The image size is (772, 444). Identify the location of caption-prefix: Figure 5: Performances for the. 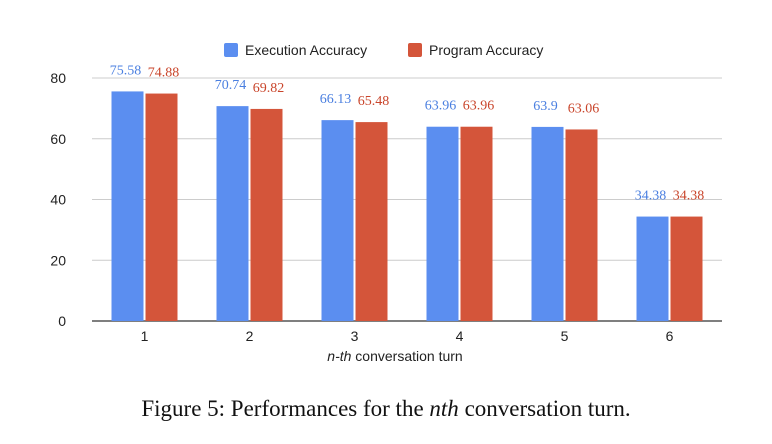
(285, 408).